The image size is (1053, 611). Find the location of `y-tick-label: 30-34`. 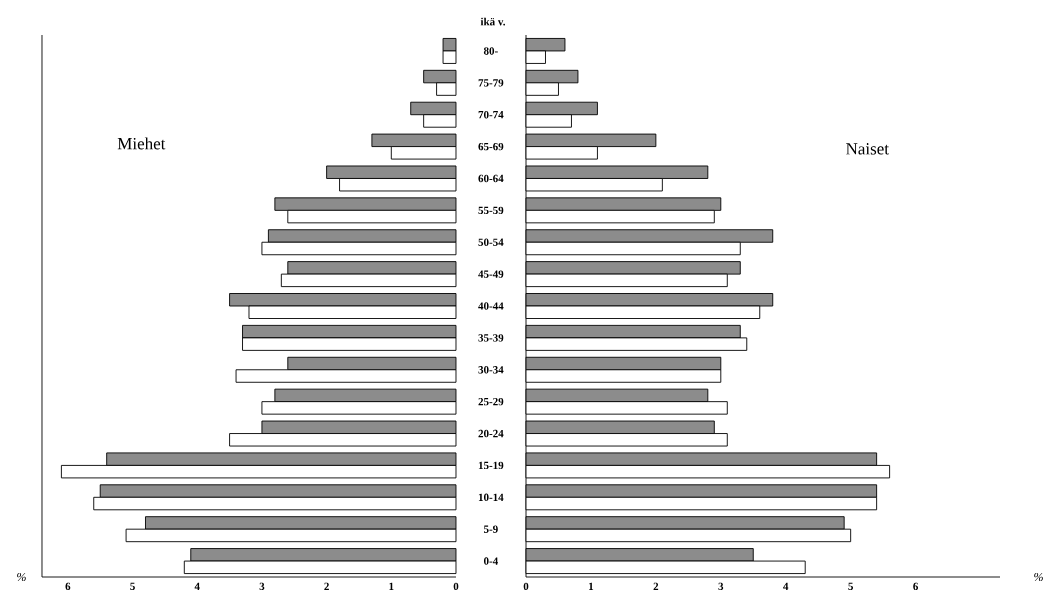

y-tick-label: 30-34 is located at coordinates (491, 370).